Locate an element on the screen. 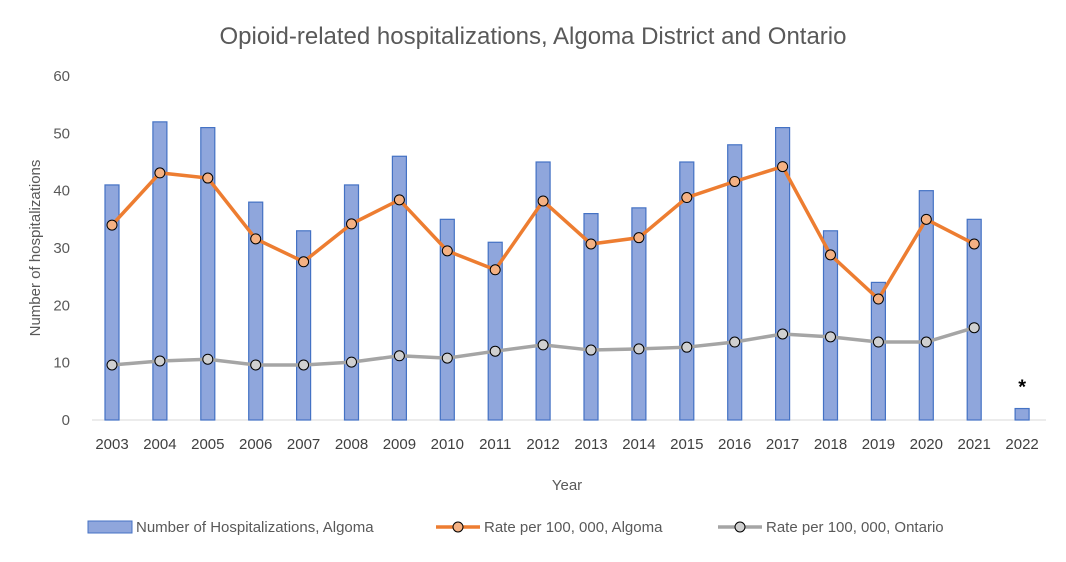 This screenshot has height=562, width=1066. y-tick-label: 10 is located at coordinates (61, 363).